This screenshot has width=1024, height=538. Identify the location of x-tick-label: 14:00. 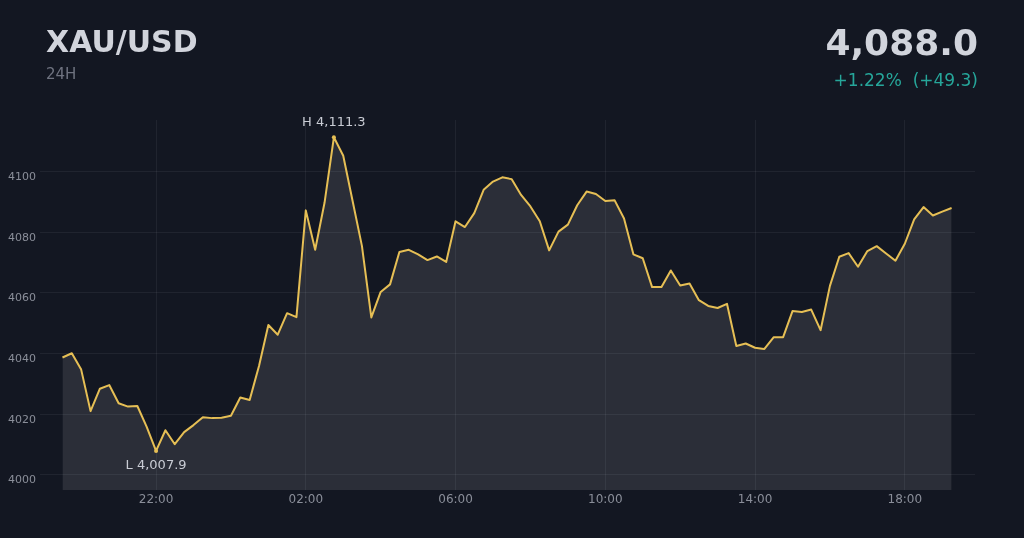
(755, 499).